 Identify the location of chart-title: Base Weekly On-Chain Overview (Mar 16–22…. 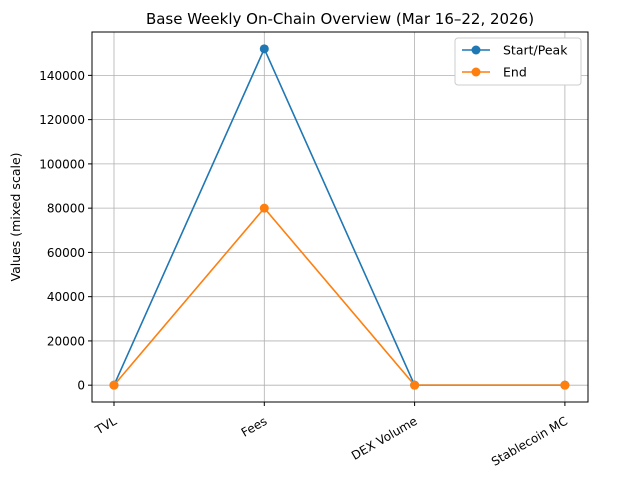
(340, 19).